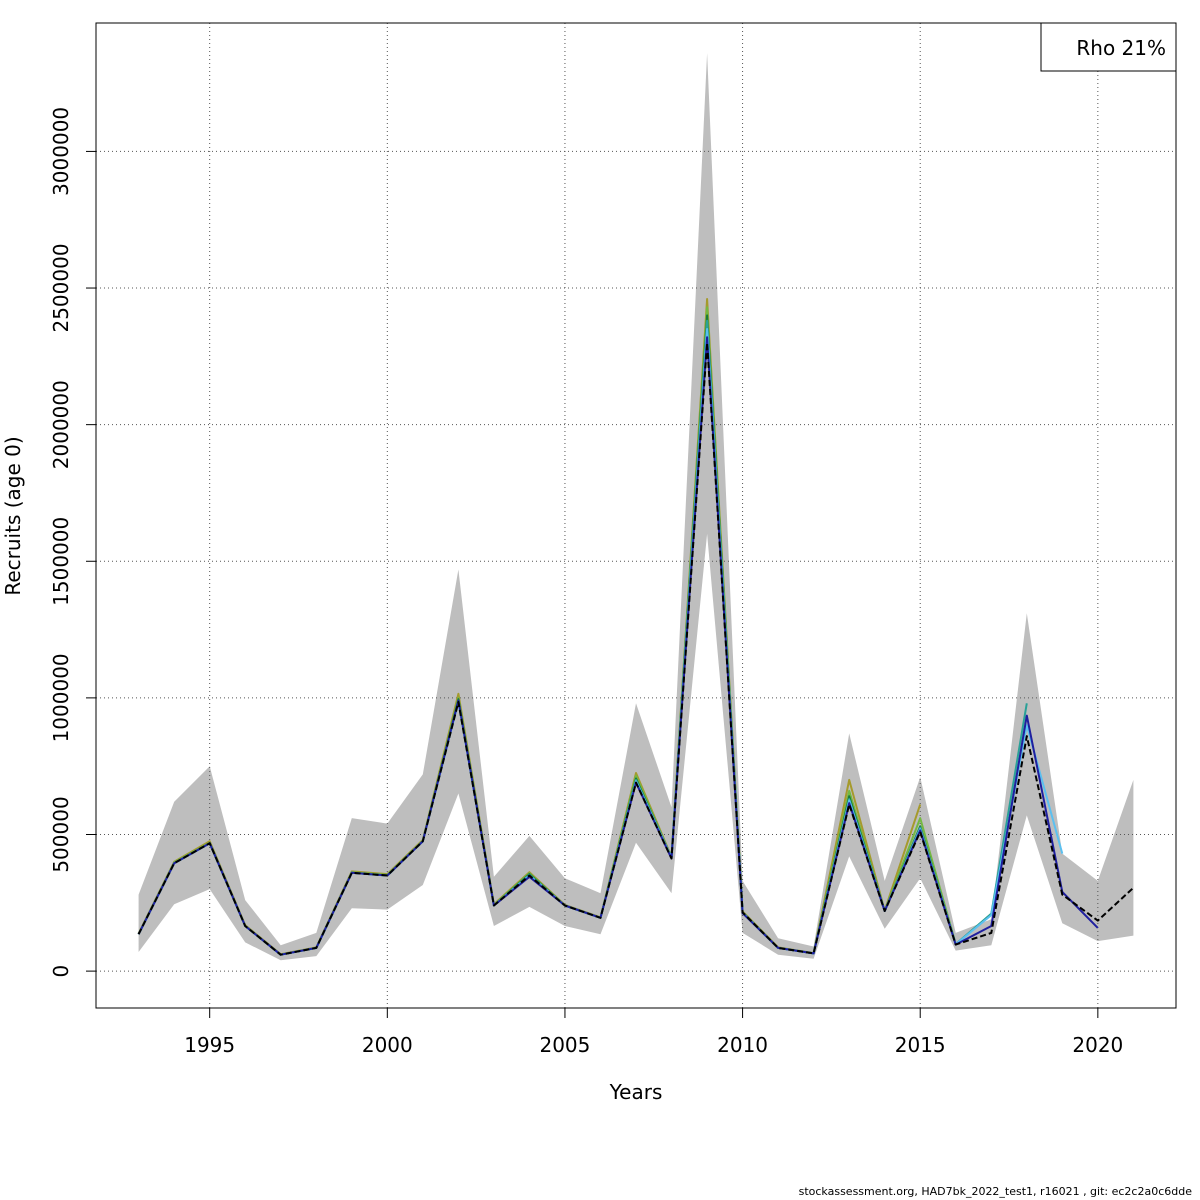 Image resolution: width=1200 pixels, height=1200 pixels. I want to click on y-tick-label: 1000000, so click(61, 697).